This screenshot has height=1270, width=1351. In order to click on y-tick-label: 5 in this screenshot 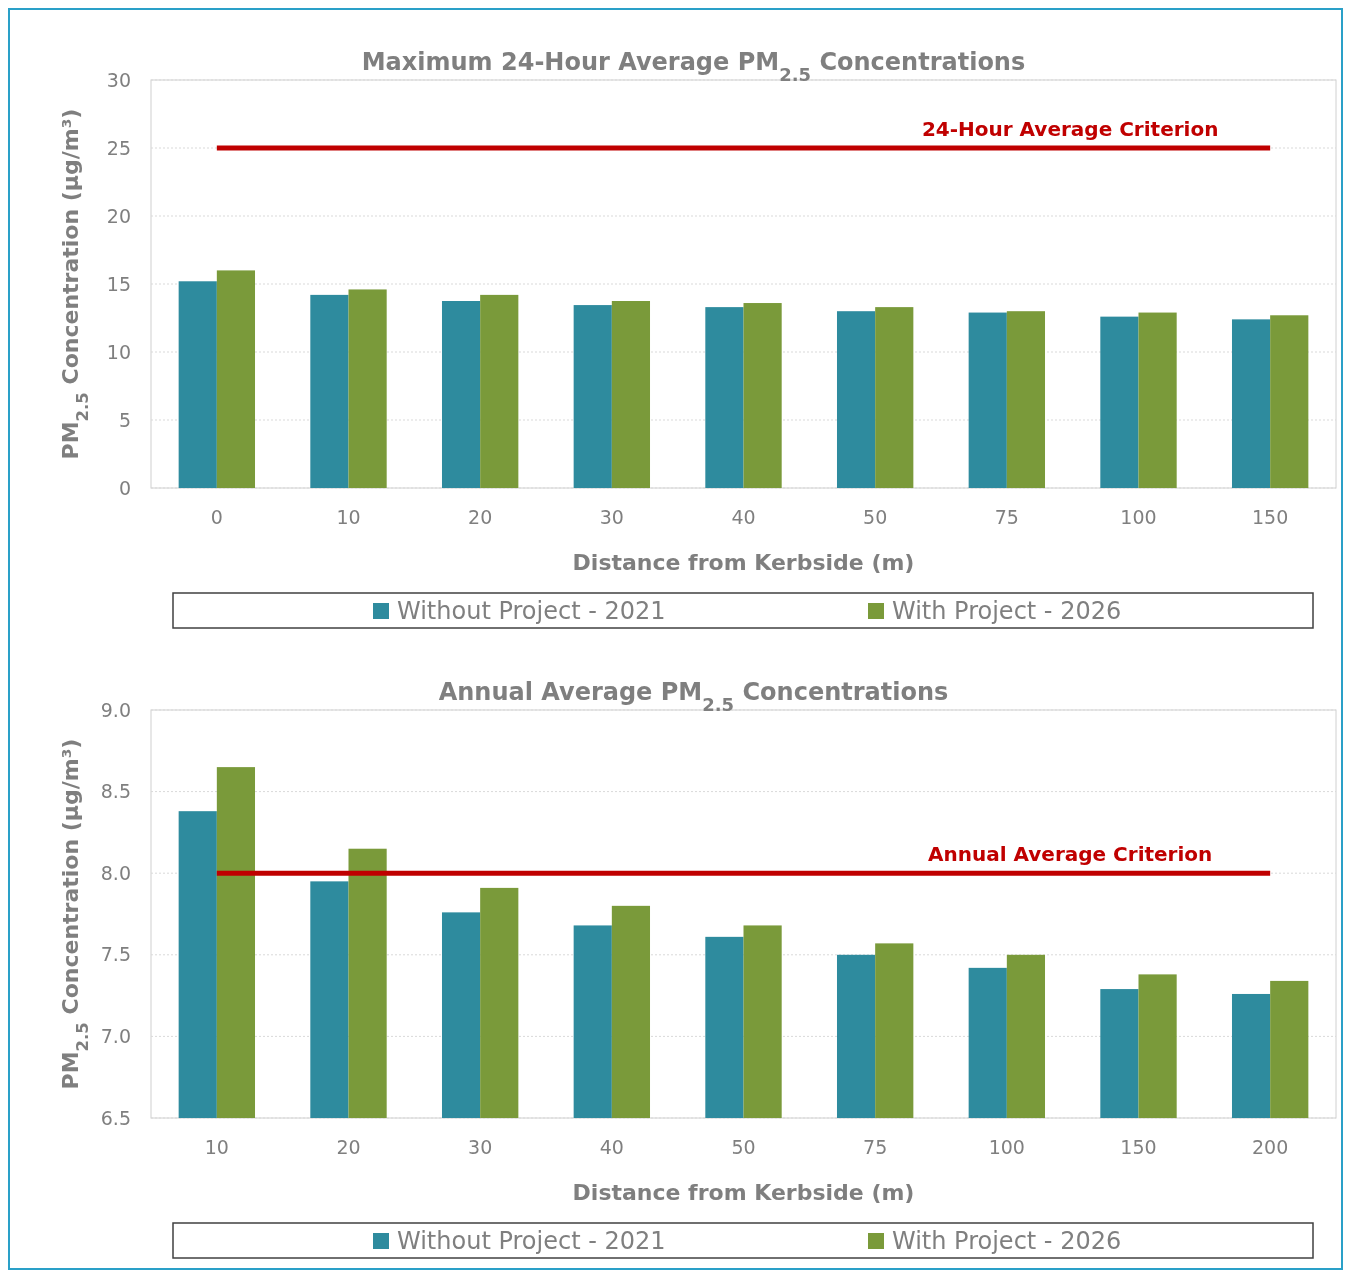, I will do `click(124, 419)`.